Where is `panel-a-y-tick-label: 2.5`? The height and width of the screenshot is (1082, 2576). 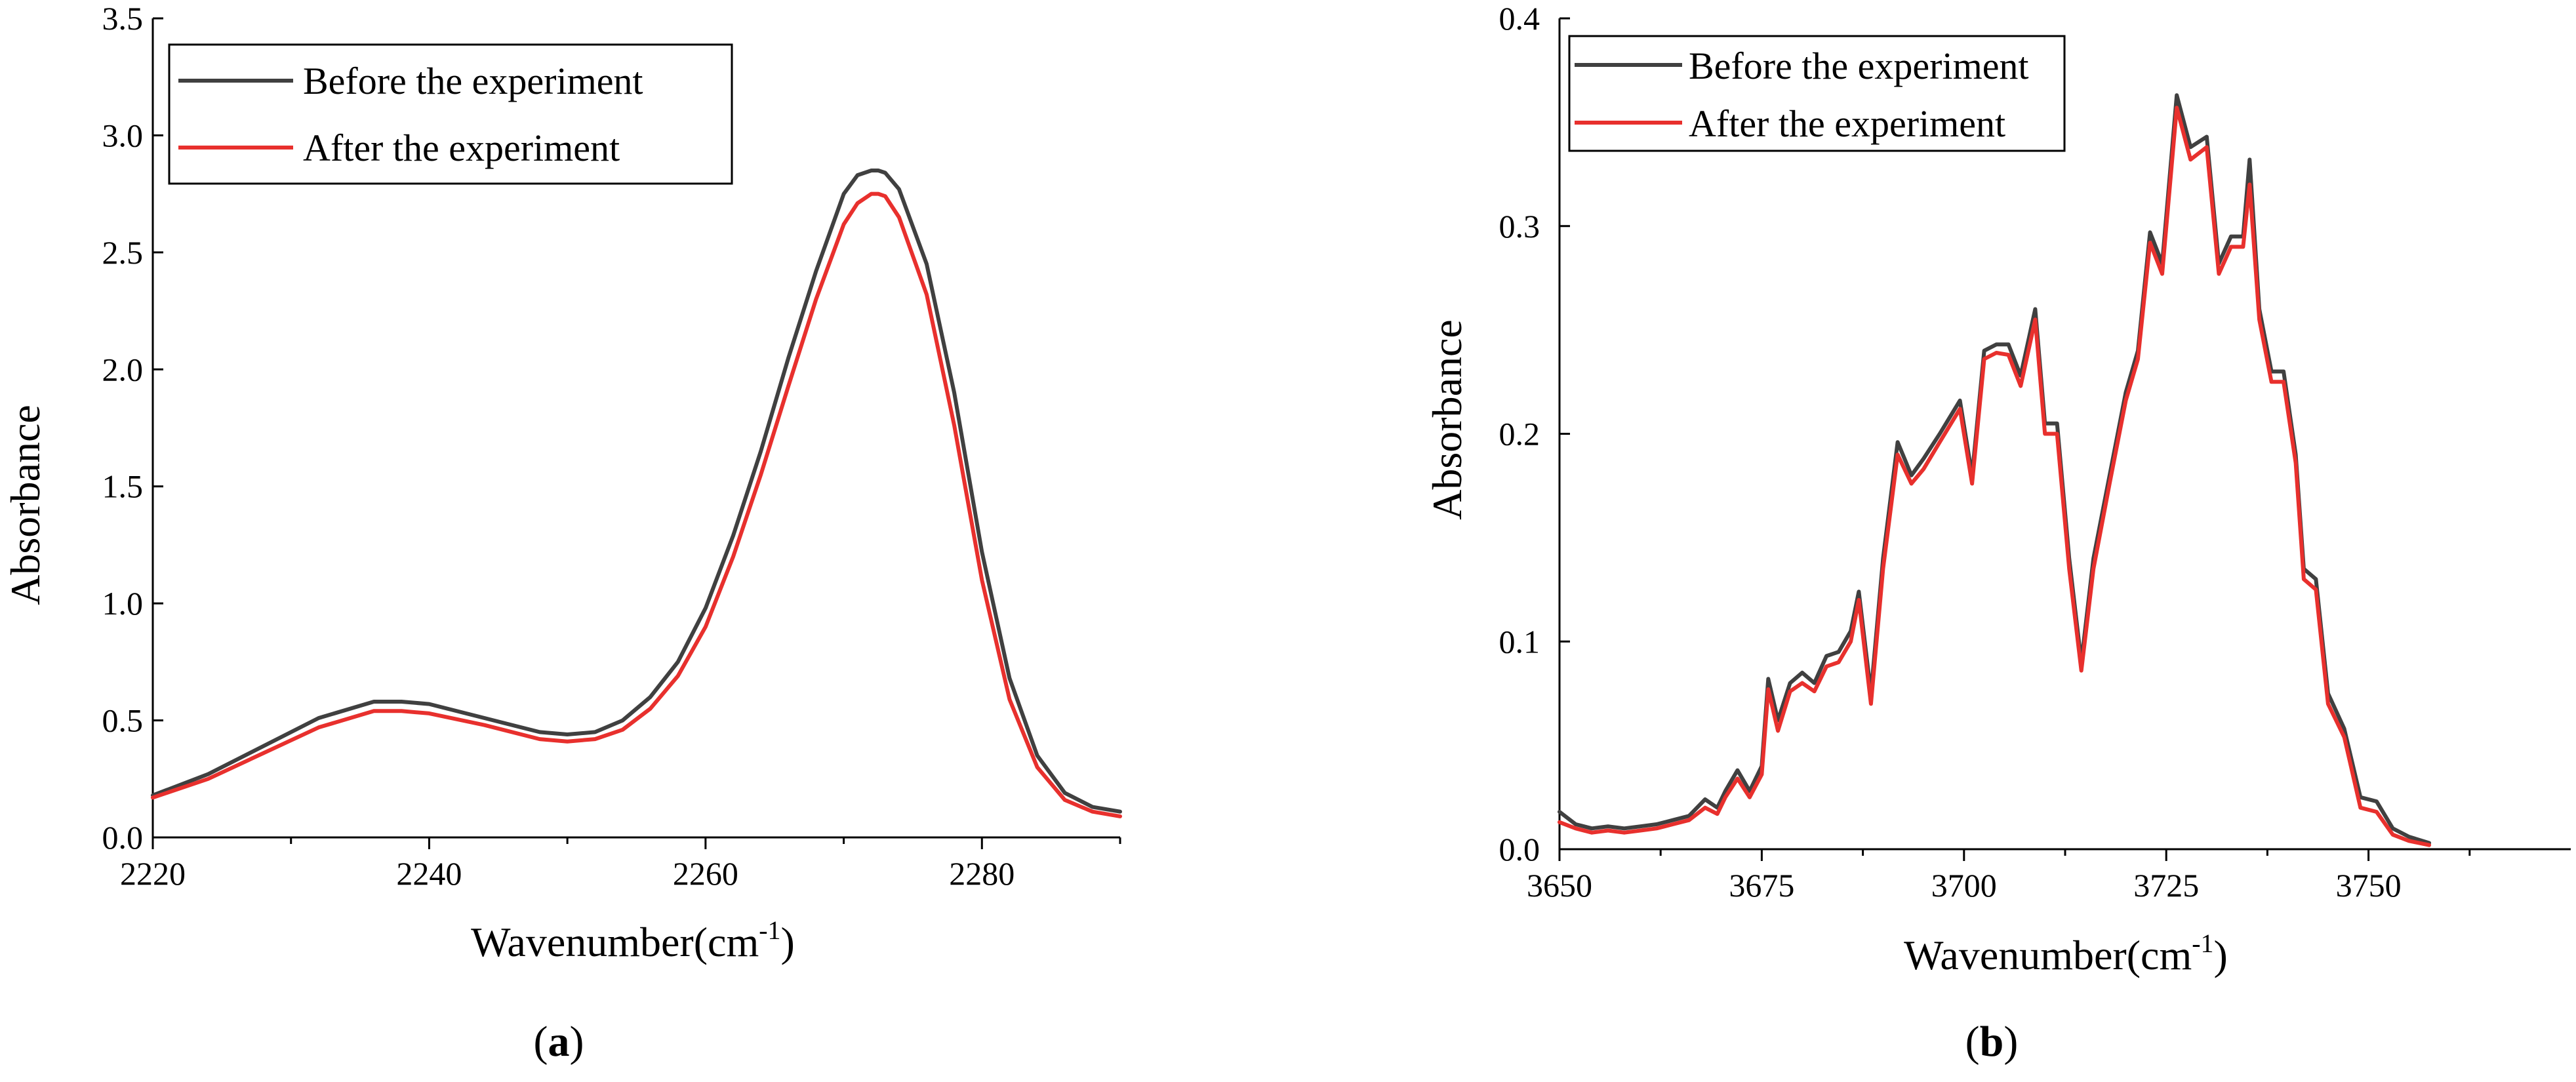
panel-a-y-tick-label: 2.5 is located at coordinates (123, 252).